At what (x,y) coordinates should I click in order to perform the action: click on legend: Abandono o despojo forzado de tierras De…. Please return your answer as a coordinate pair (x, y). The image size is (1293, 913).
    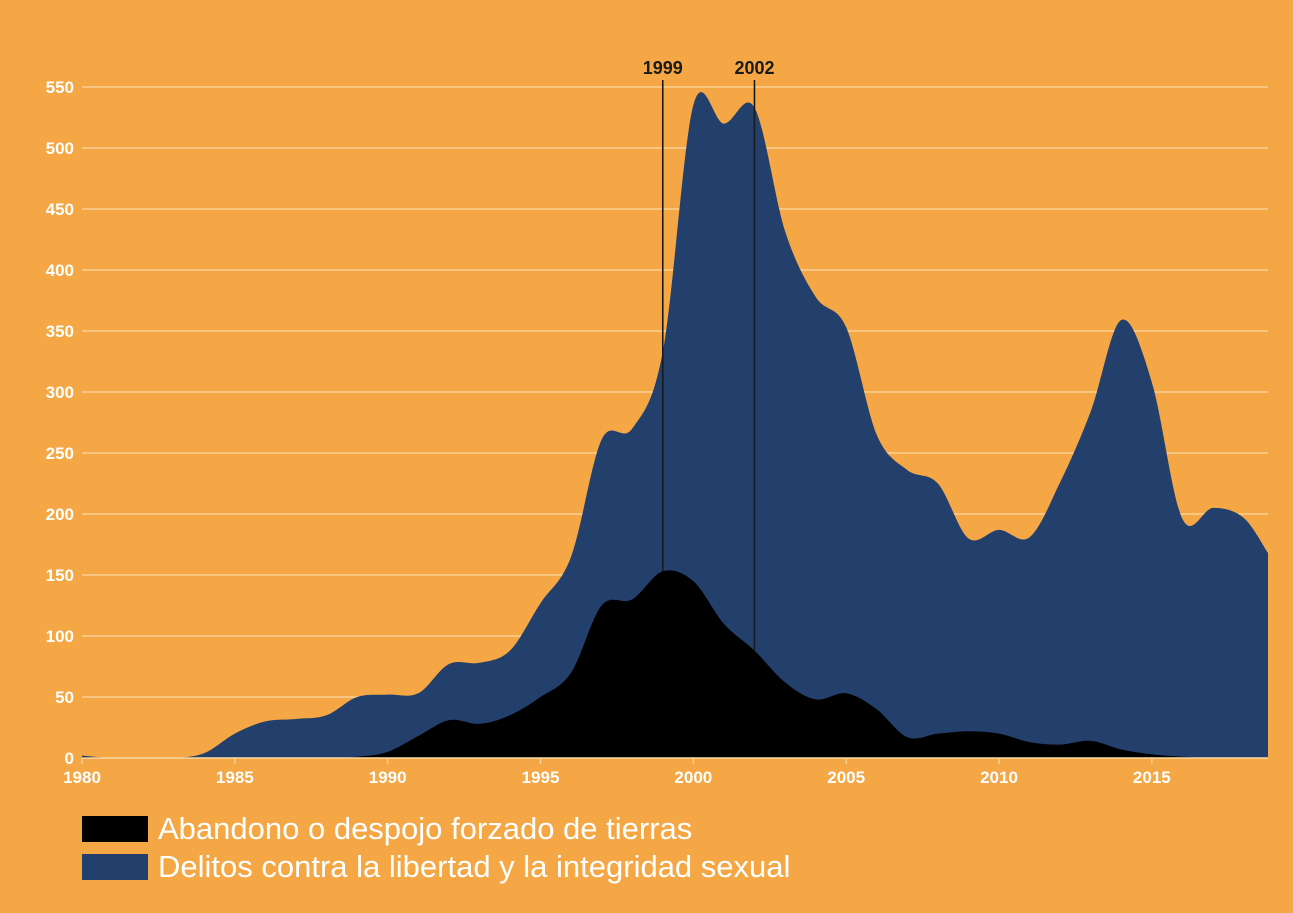
    Looking at the image, I should click on (436, 848).